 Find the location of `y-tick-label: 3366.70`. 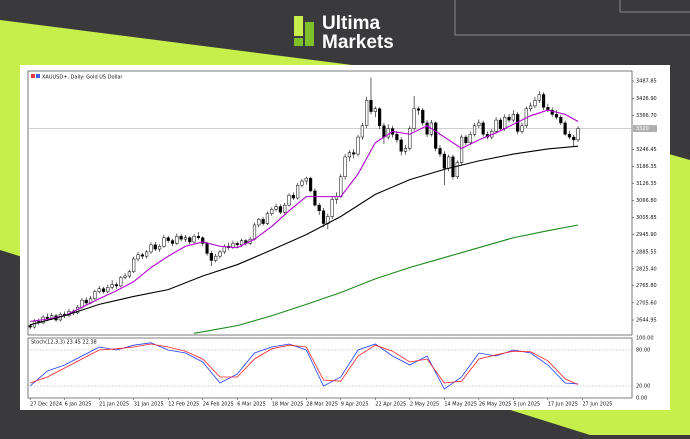

y-tick-label: 3366.70 is located at coordinates (646, 116).